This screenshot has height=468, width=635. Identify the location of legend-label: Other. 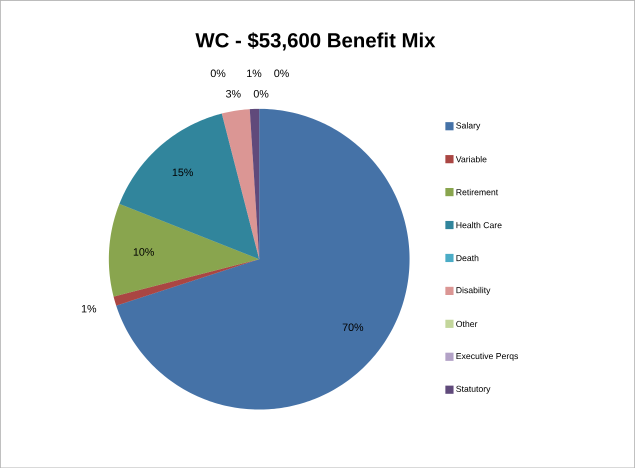
(467, 323).